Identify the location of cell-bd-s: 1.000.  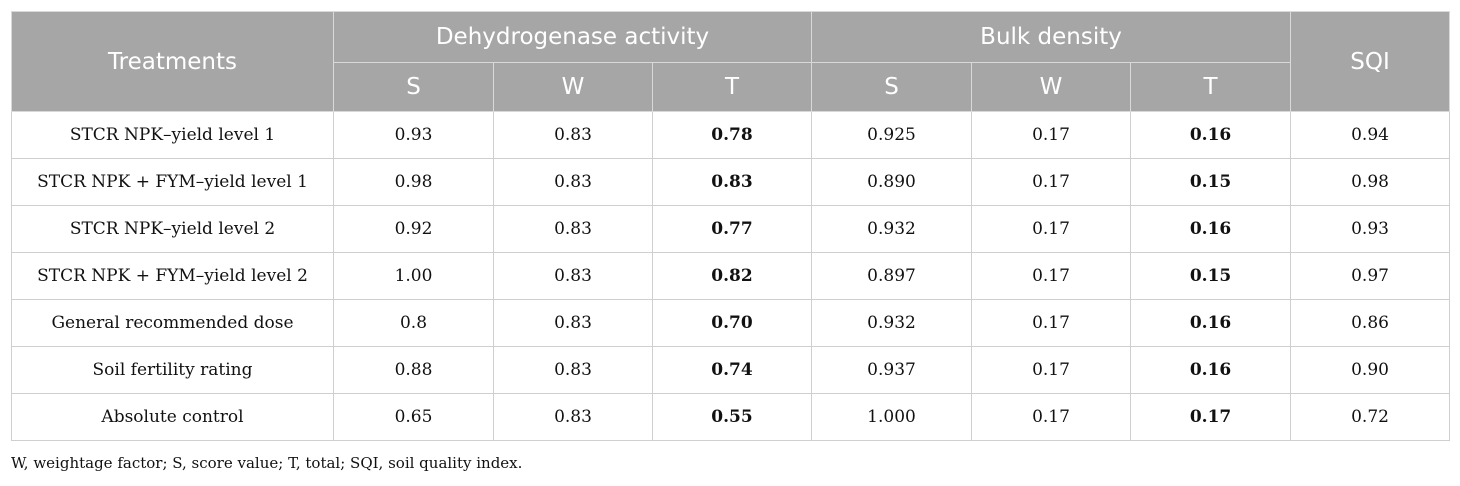
(892, 417).